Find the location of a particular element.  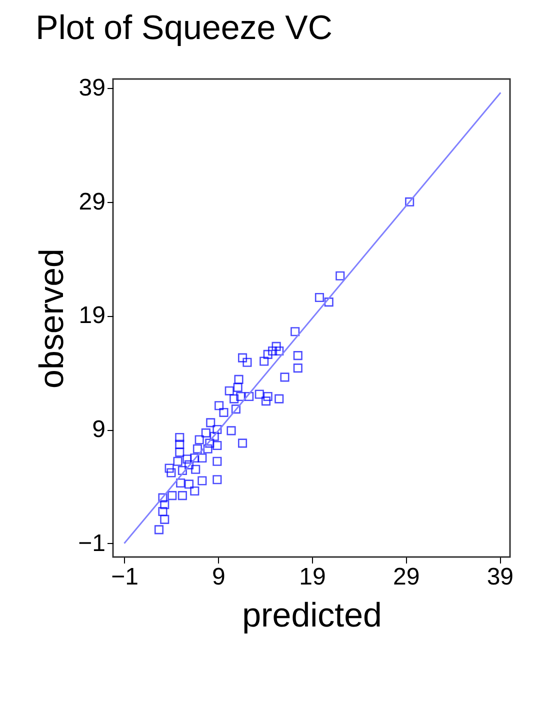

y-axis-title: observed is located at coordinates (52, 318).